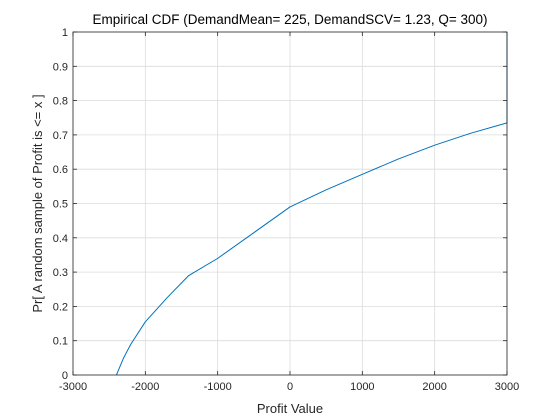 This screenshot has width=560, height=420. Describe the element at coordinates (73, 387) in the screenshot. I see `x-tick-label: -3000` at that location.